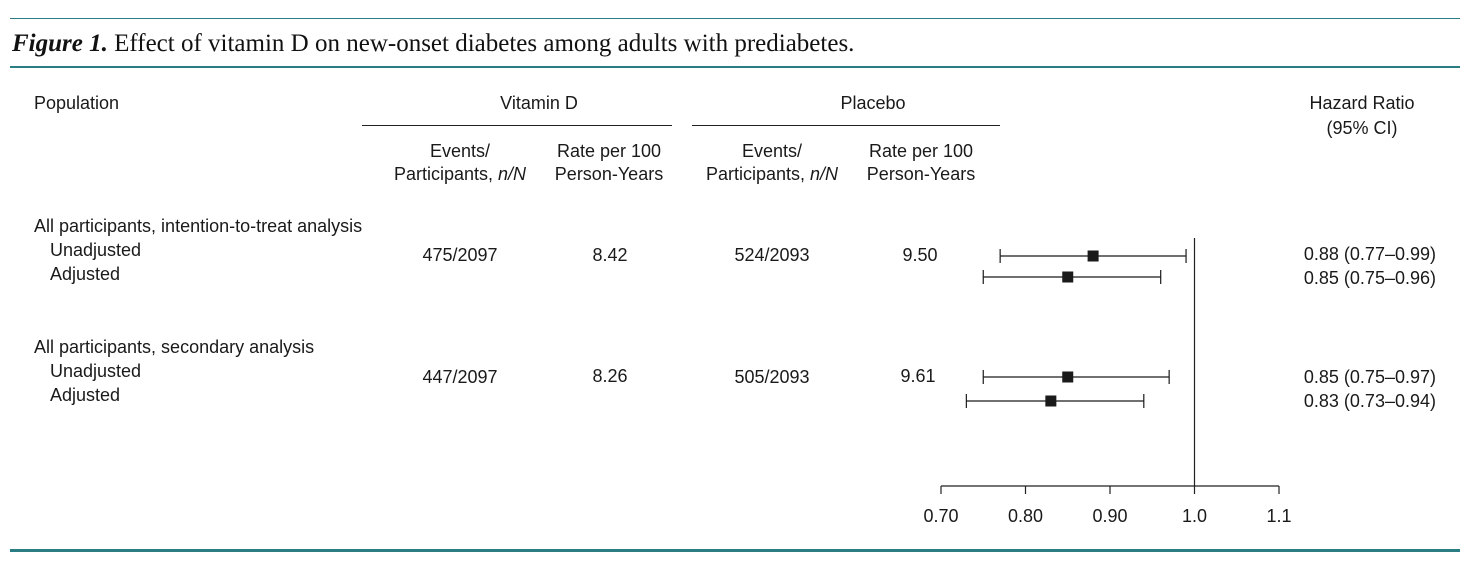 The height and width of the screenshot is (561, 1468). What do you see at coordinates (735, 550) in the screenshot?
I see `bottom-rule` at bounding box center [735, 550].